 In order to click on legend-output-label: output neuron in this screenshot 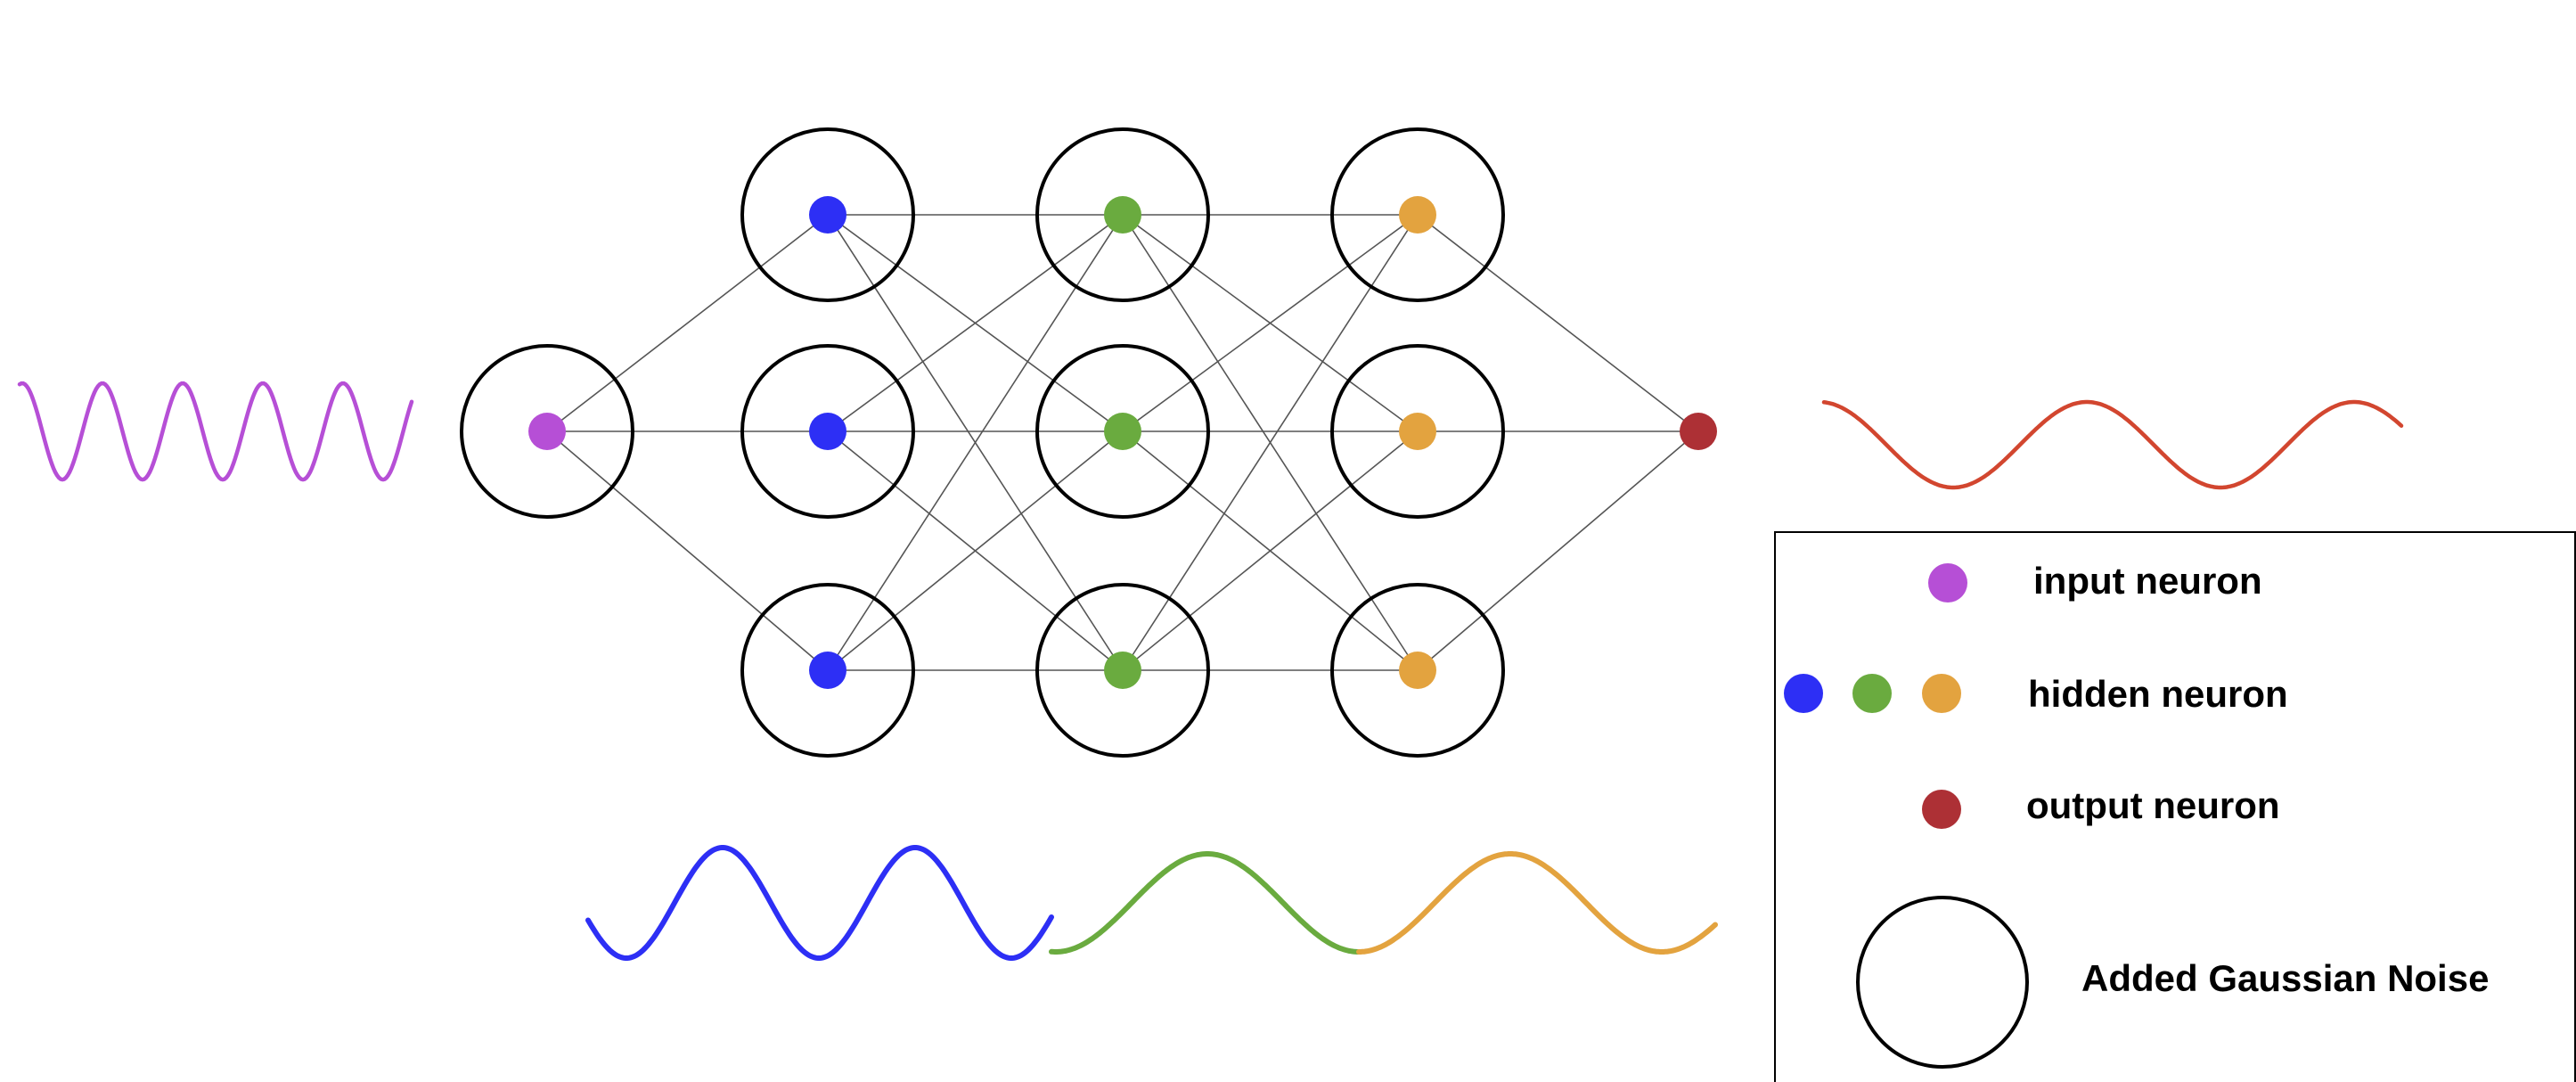, I will do `click(2153, 805)`.